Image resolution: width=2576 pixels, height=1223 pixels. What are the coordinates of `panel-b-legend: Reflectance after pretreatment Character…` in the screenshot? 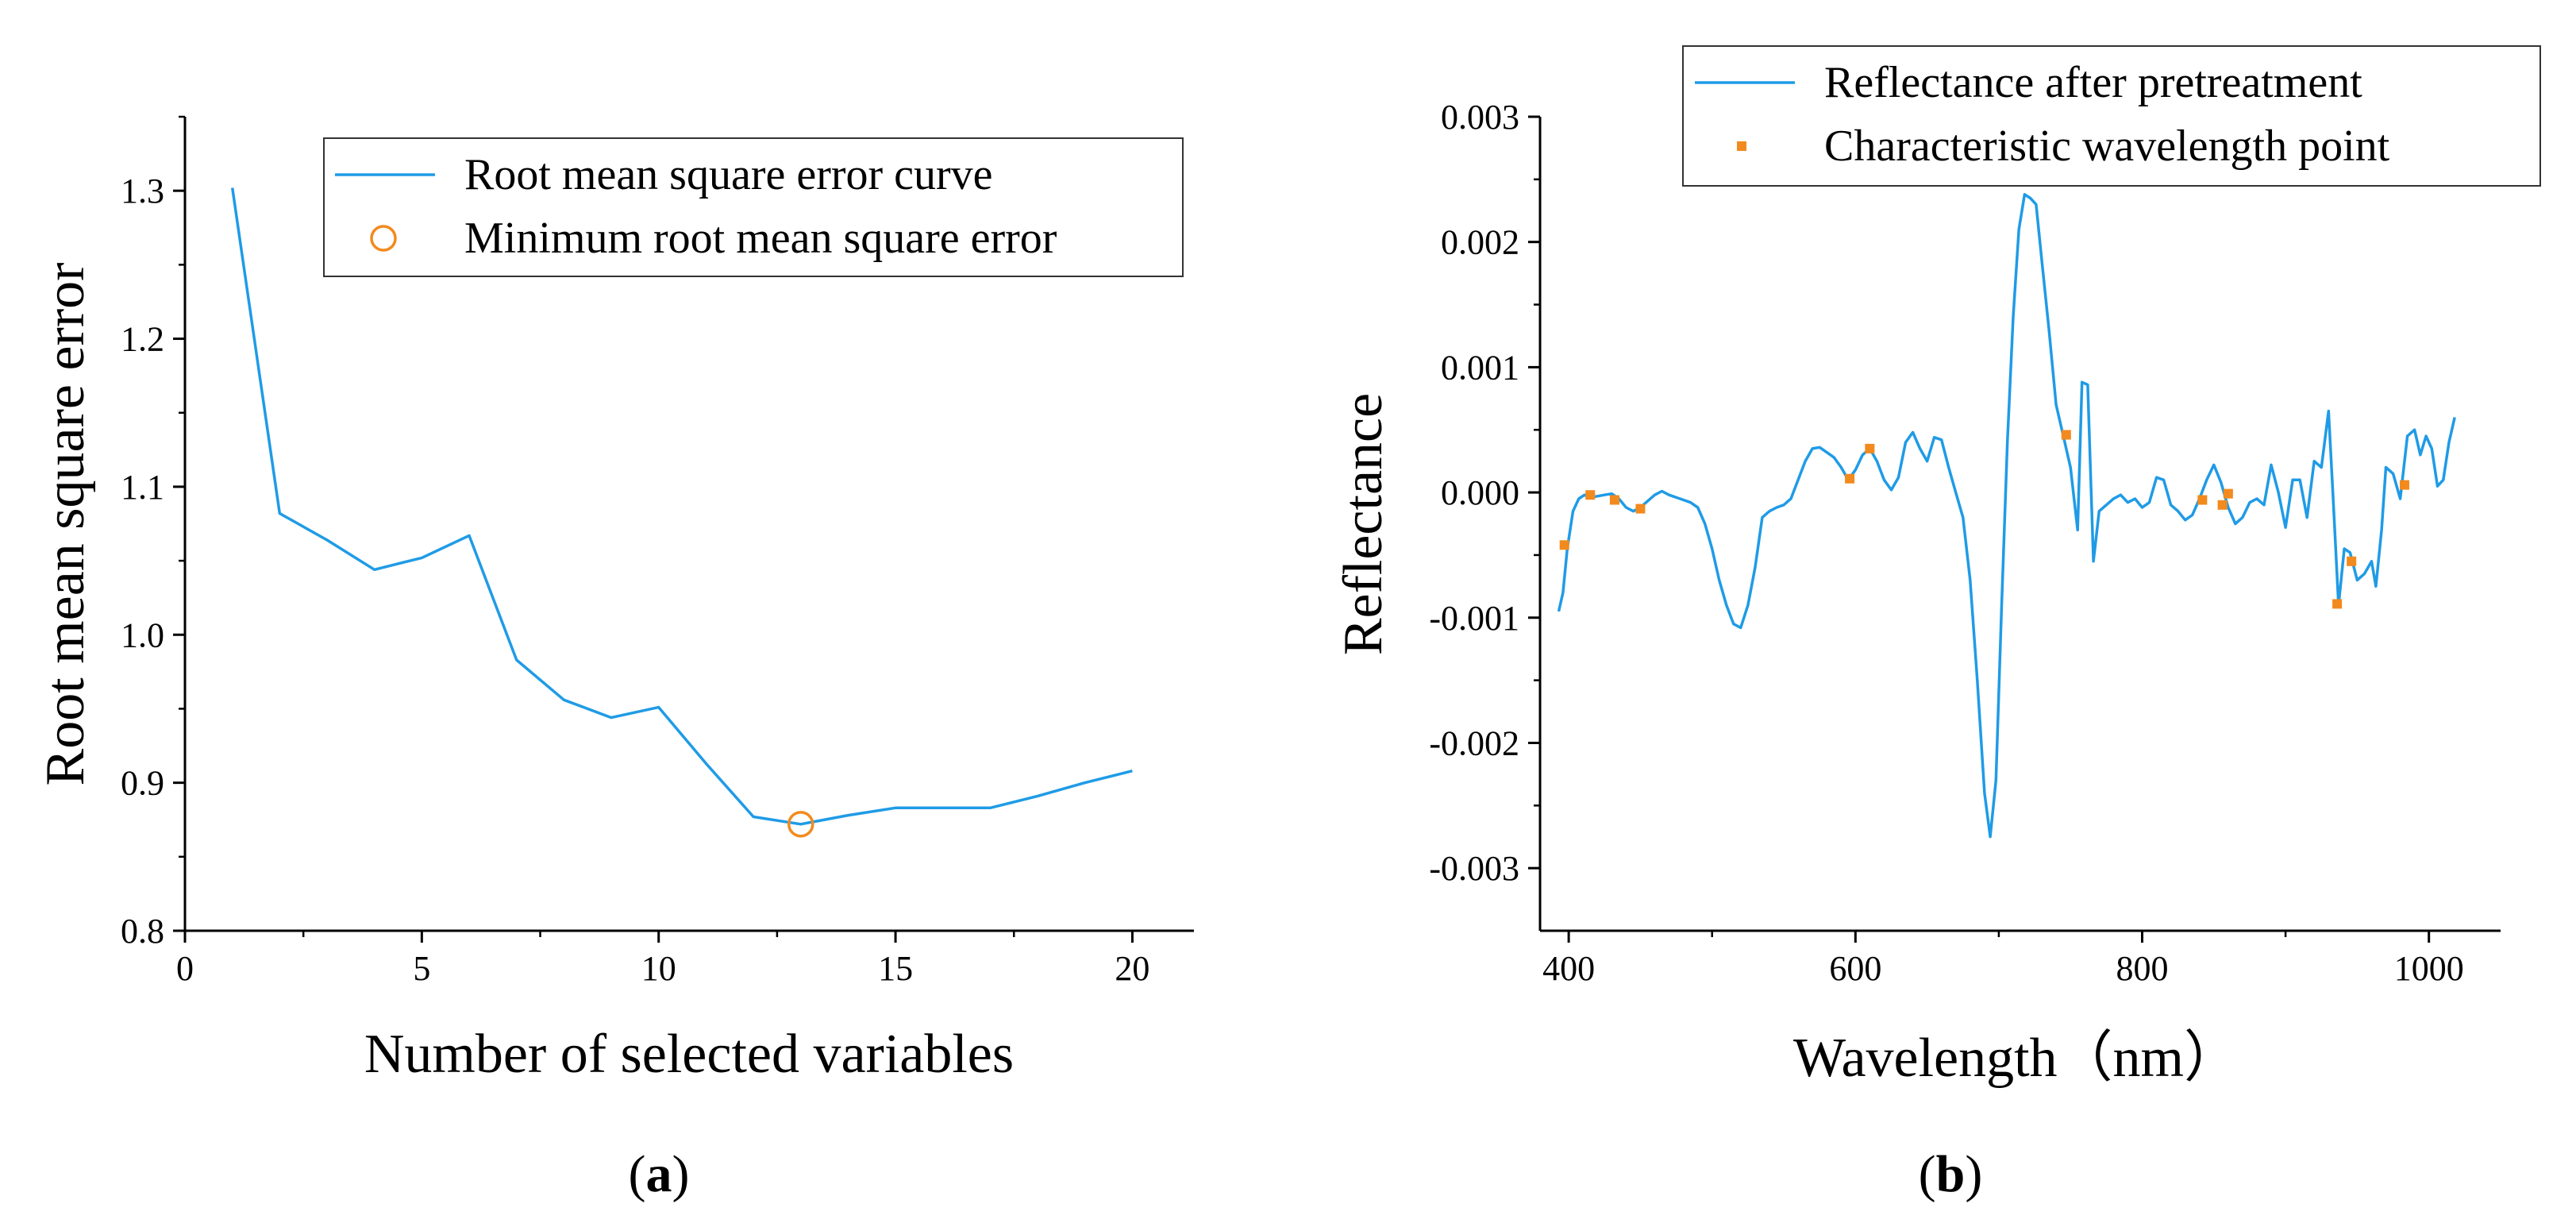 It's located at (2111, 116).